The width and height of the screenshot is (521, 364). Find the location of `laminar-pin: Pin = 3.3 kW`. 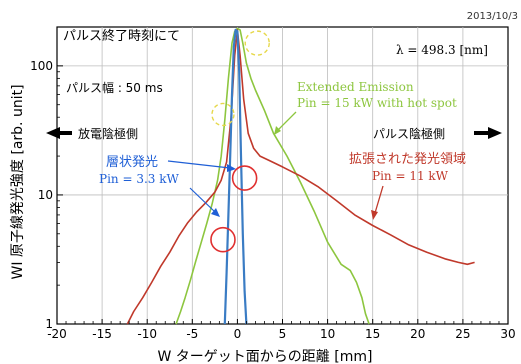

laminar-pin: Pin = 3.3 kW is located at coordinates (139, 179).